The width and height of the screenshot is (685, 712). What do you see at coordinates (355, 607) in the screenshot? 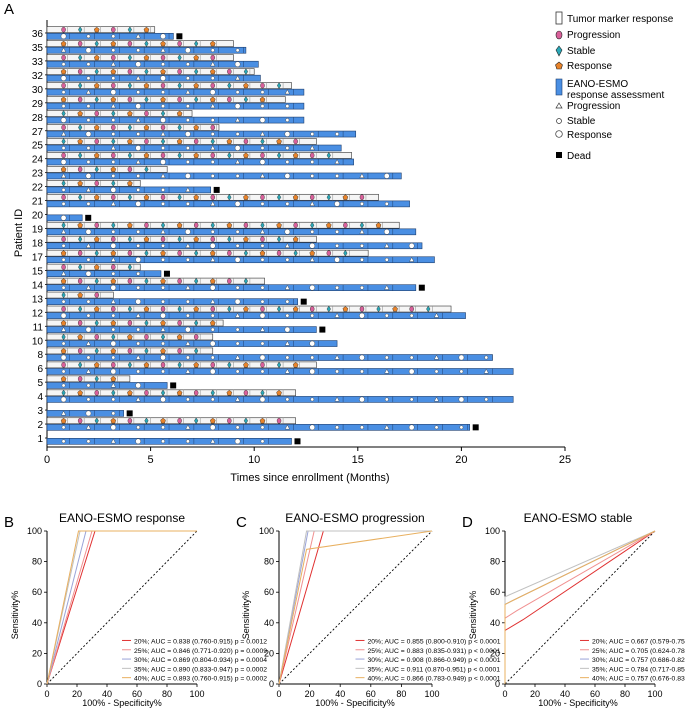
I see `roc-curve-40pct` at bounding box center [355, 607].